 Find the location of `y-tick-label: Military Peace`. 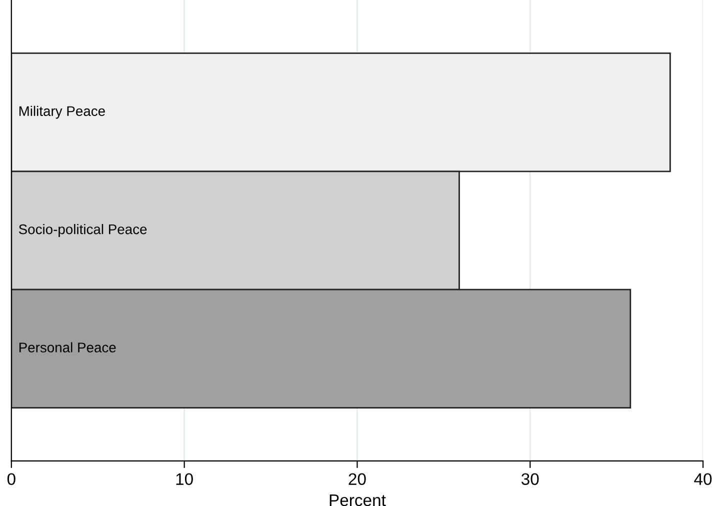

y-tick-label: Military Peace is located at coordinates (62, 112).